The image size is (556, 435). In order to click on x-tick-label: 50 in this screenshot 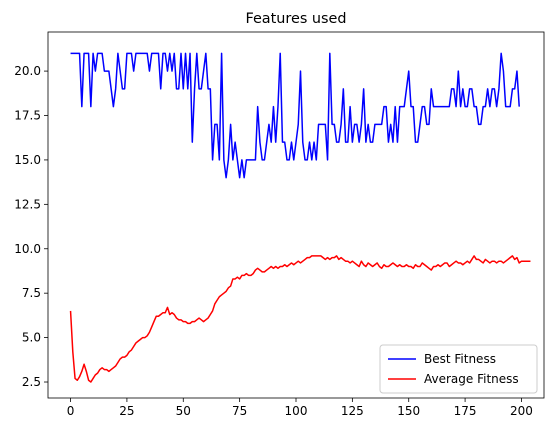, I will do `click(183, 411)`.